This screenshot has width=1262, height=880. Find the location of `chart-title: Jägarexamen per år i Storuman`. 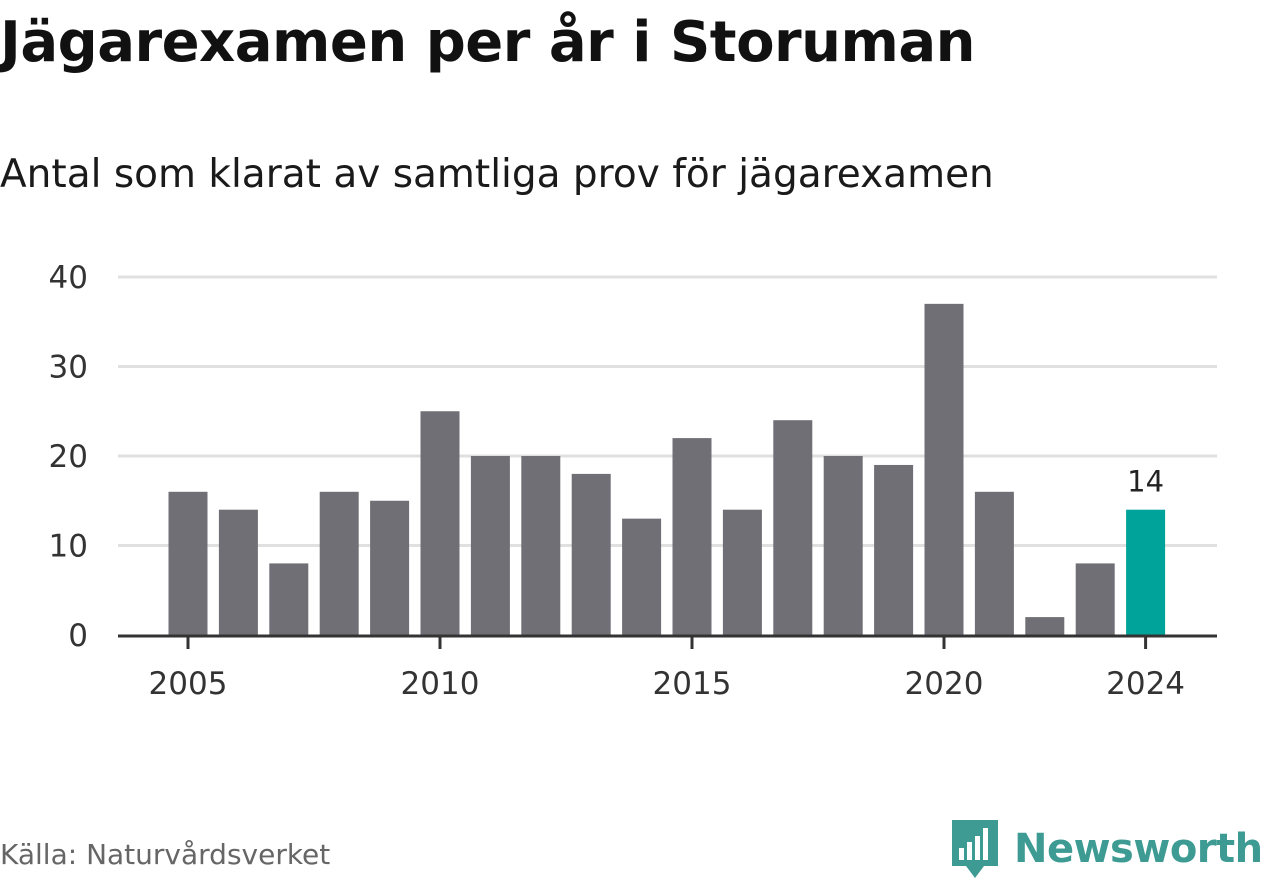

chart-title: Jägarexamen per år i Storuman is located at coordinates (488, 42).